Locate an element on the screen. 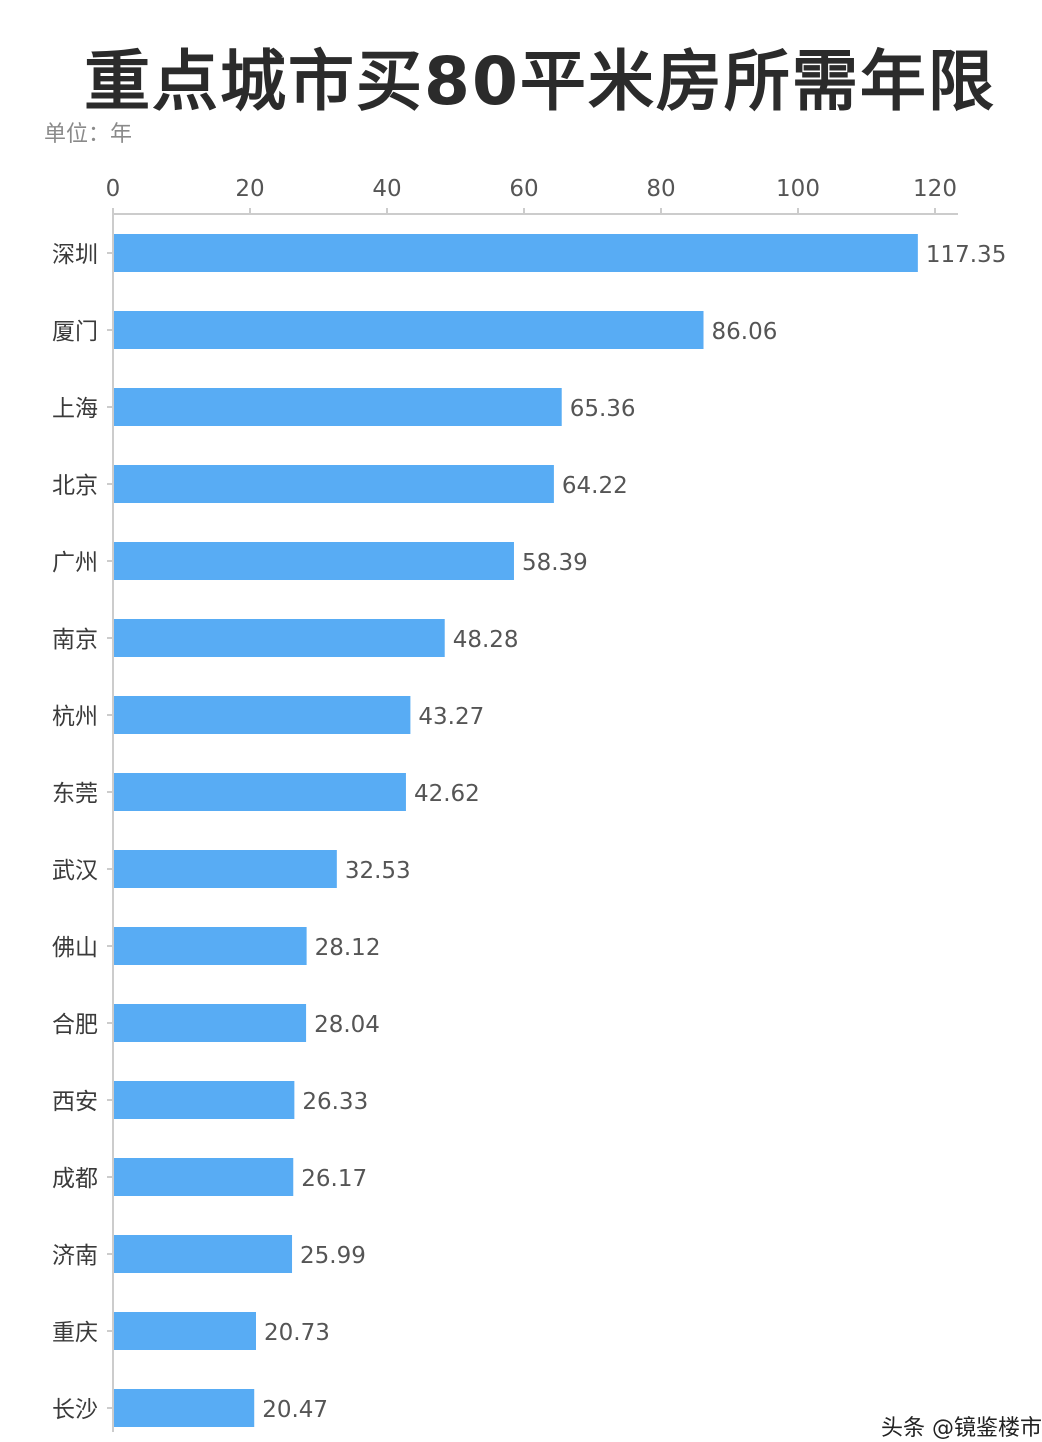  value-label: 26.33 is located at coordinates (335, 1102).